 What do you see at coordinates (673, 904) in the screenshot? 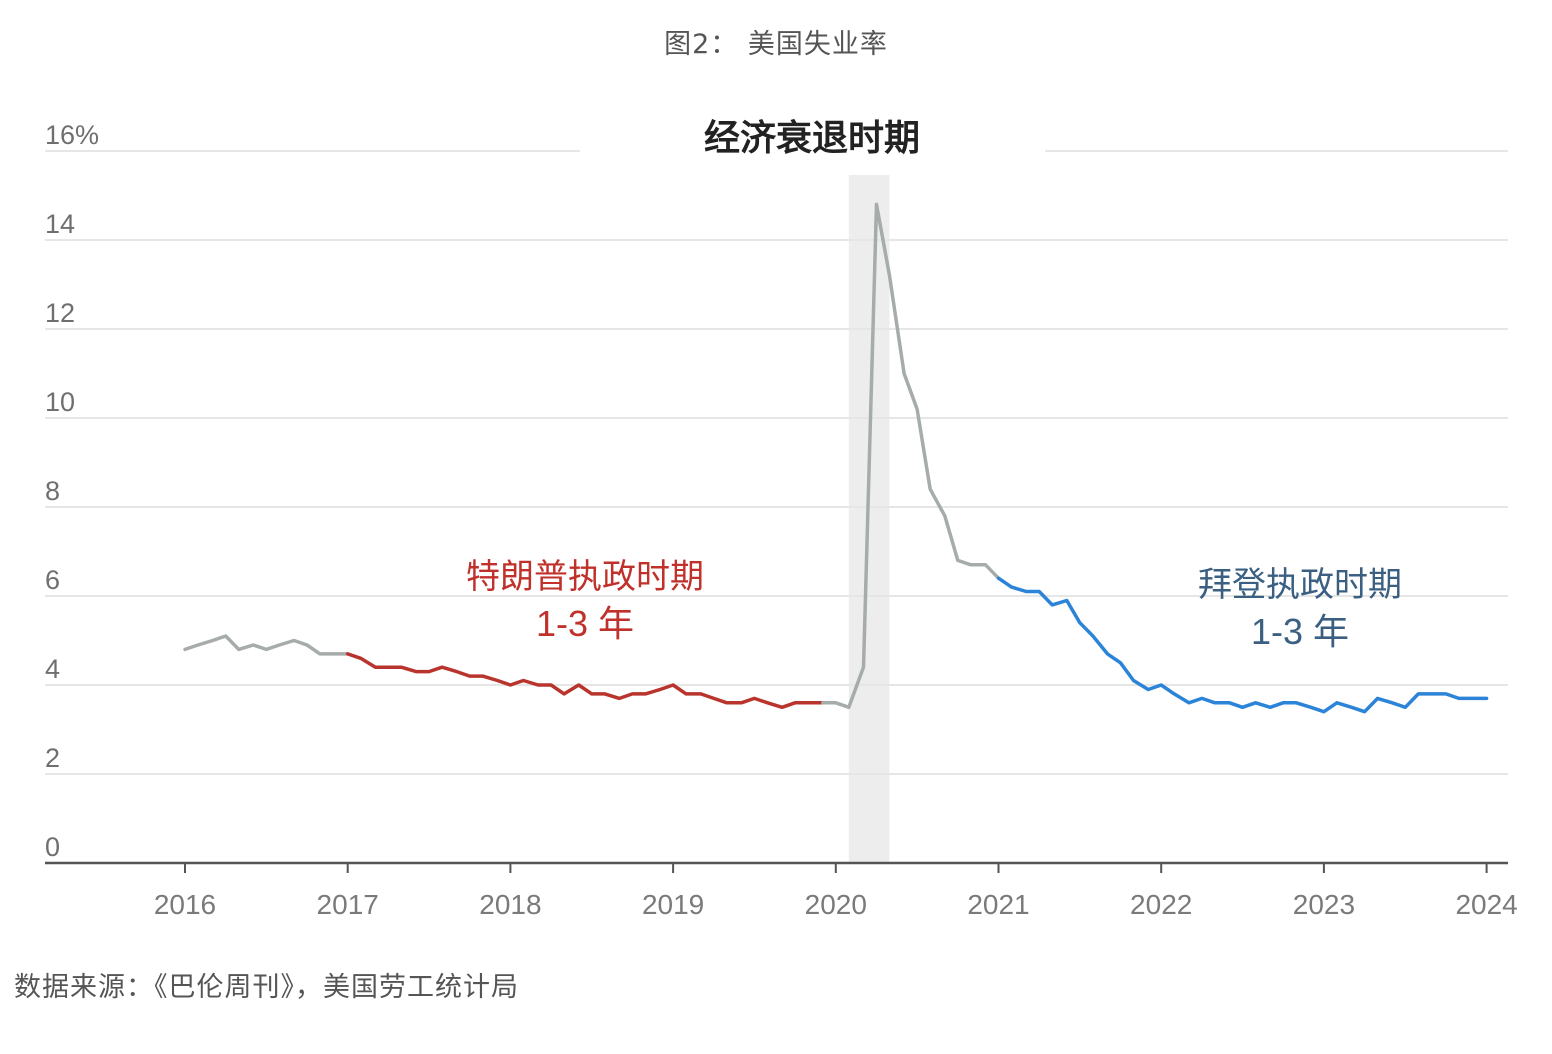
I see `x-tick-label: 2019` at bounding box center [673, 904].